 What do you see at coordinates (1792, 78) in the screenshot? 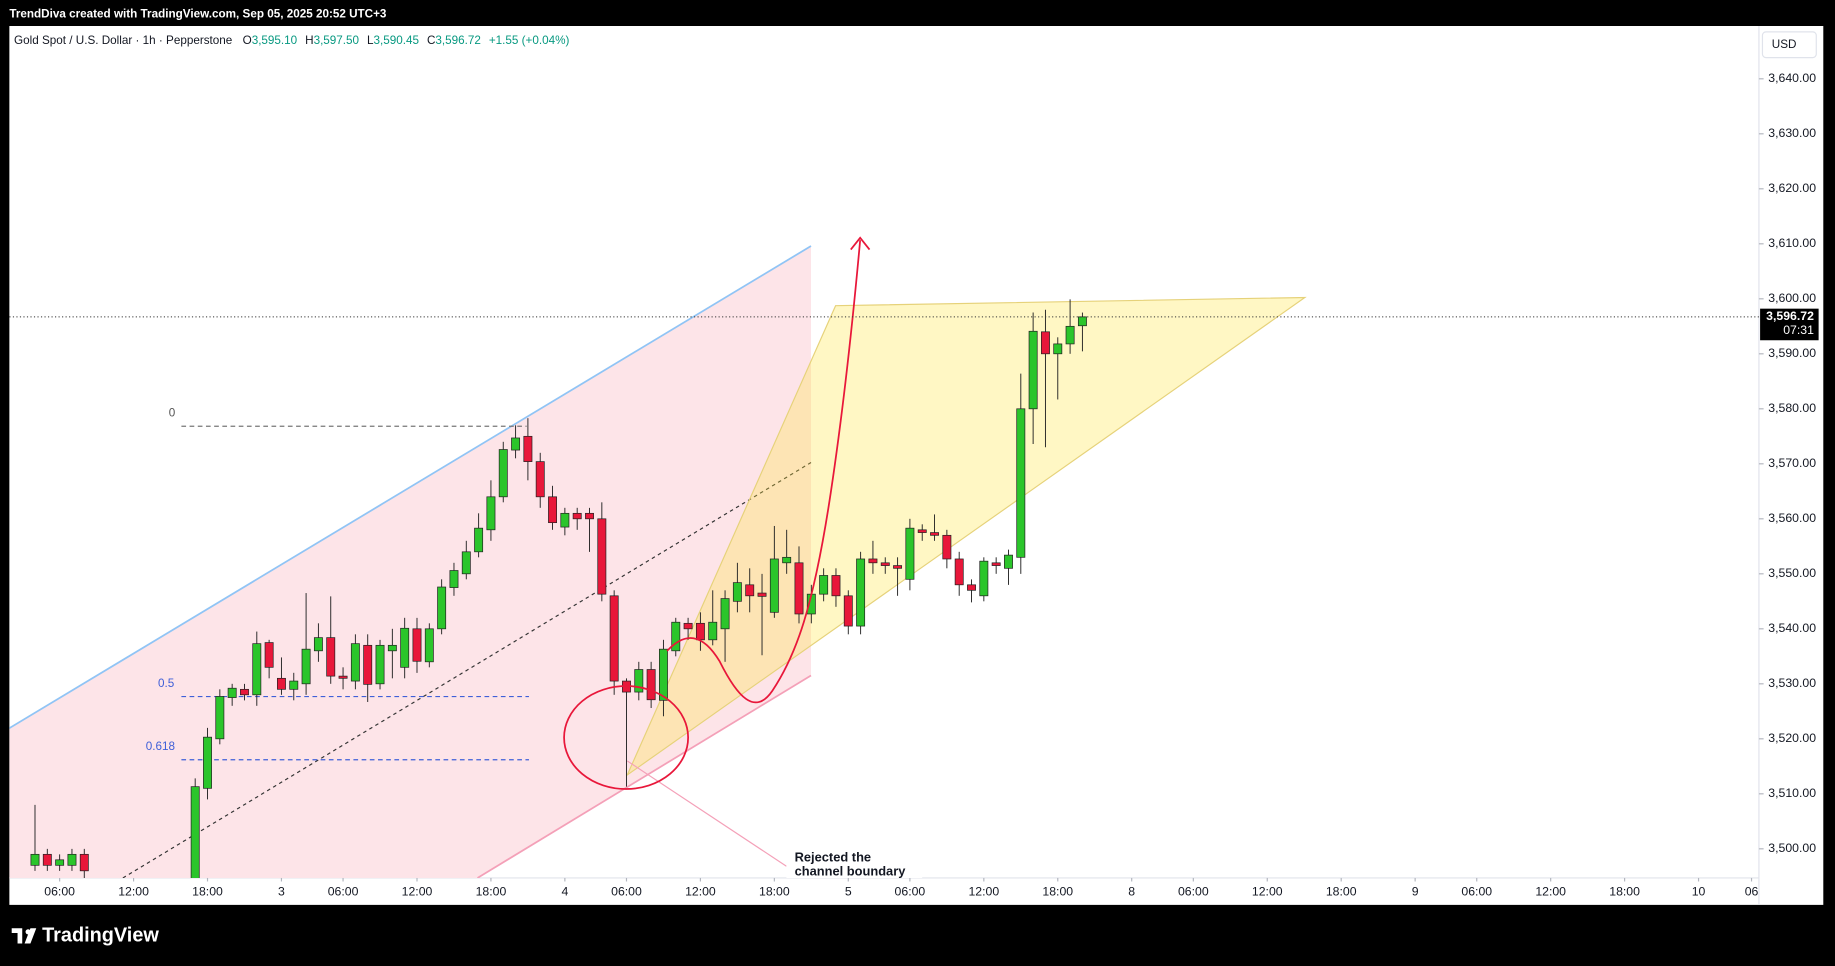
I see `y-tick-label: 3,640.00` at bounding box center [1792, 78].